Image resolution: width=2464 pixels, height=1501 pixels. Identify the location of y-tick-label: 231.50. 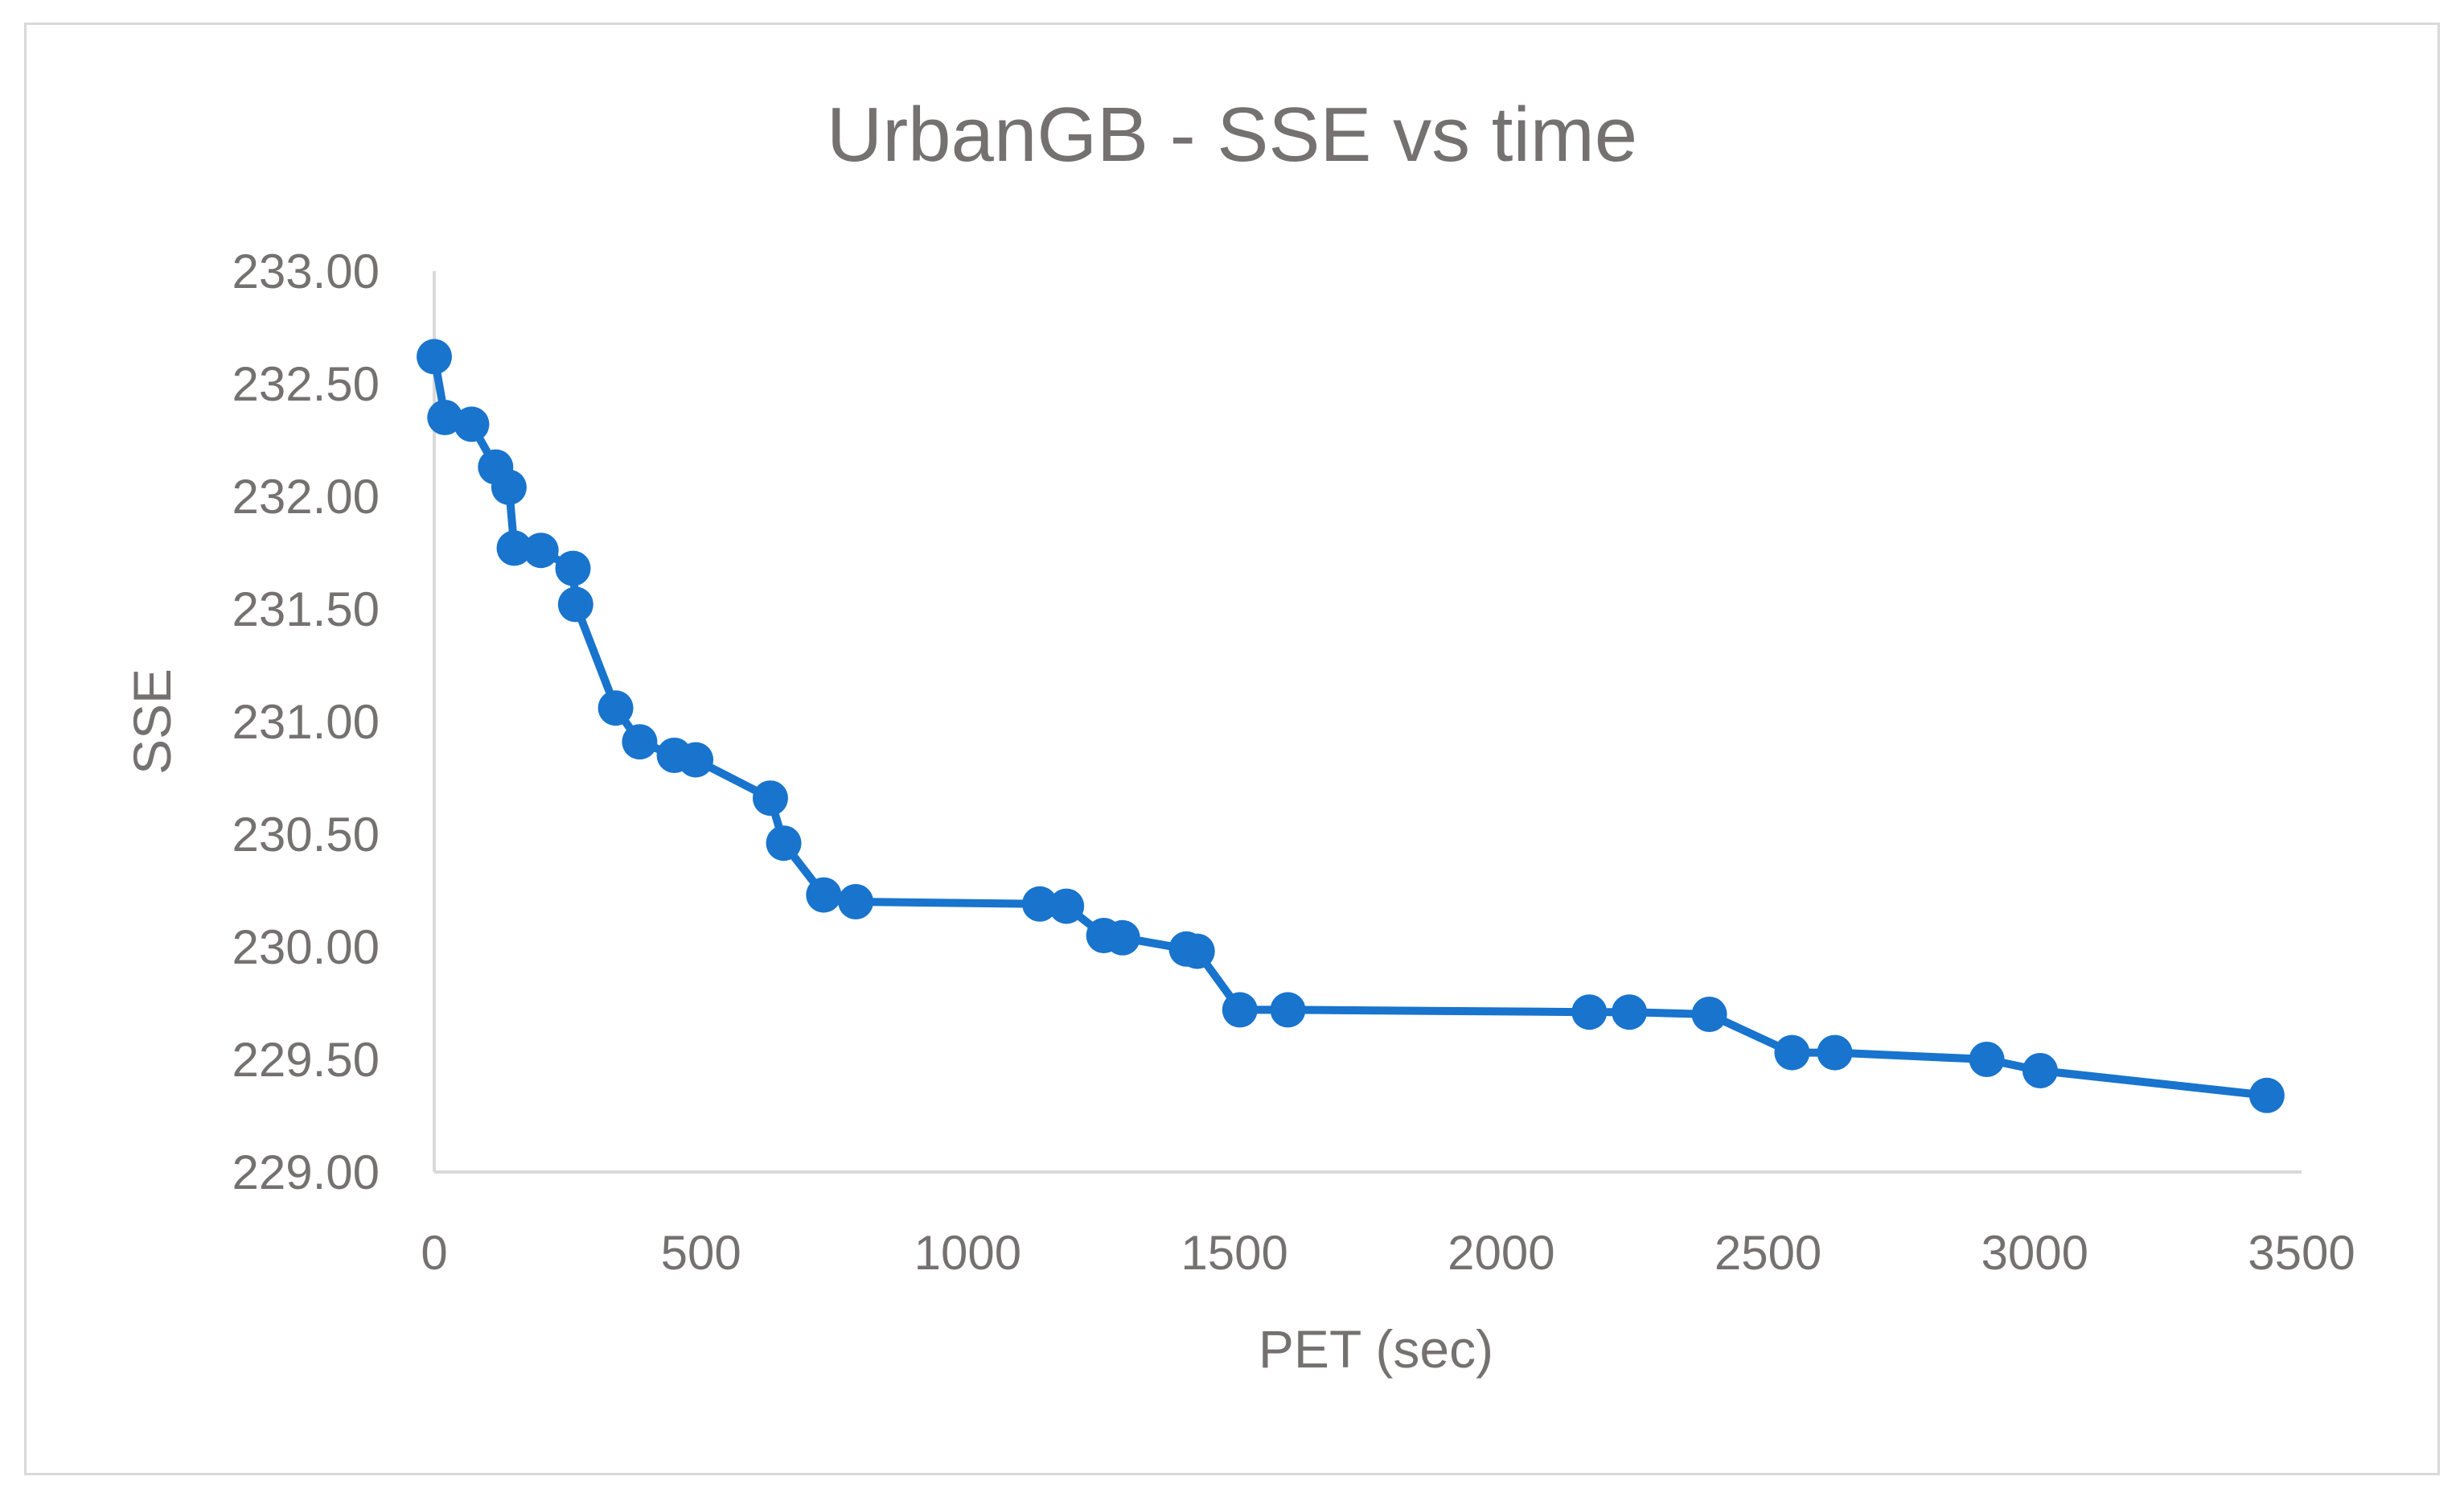
(306, 609).